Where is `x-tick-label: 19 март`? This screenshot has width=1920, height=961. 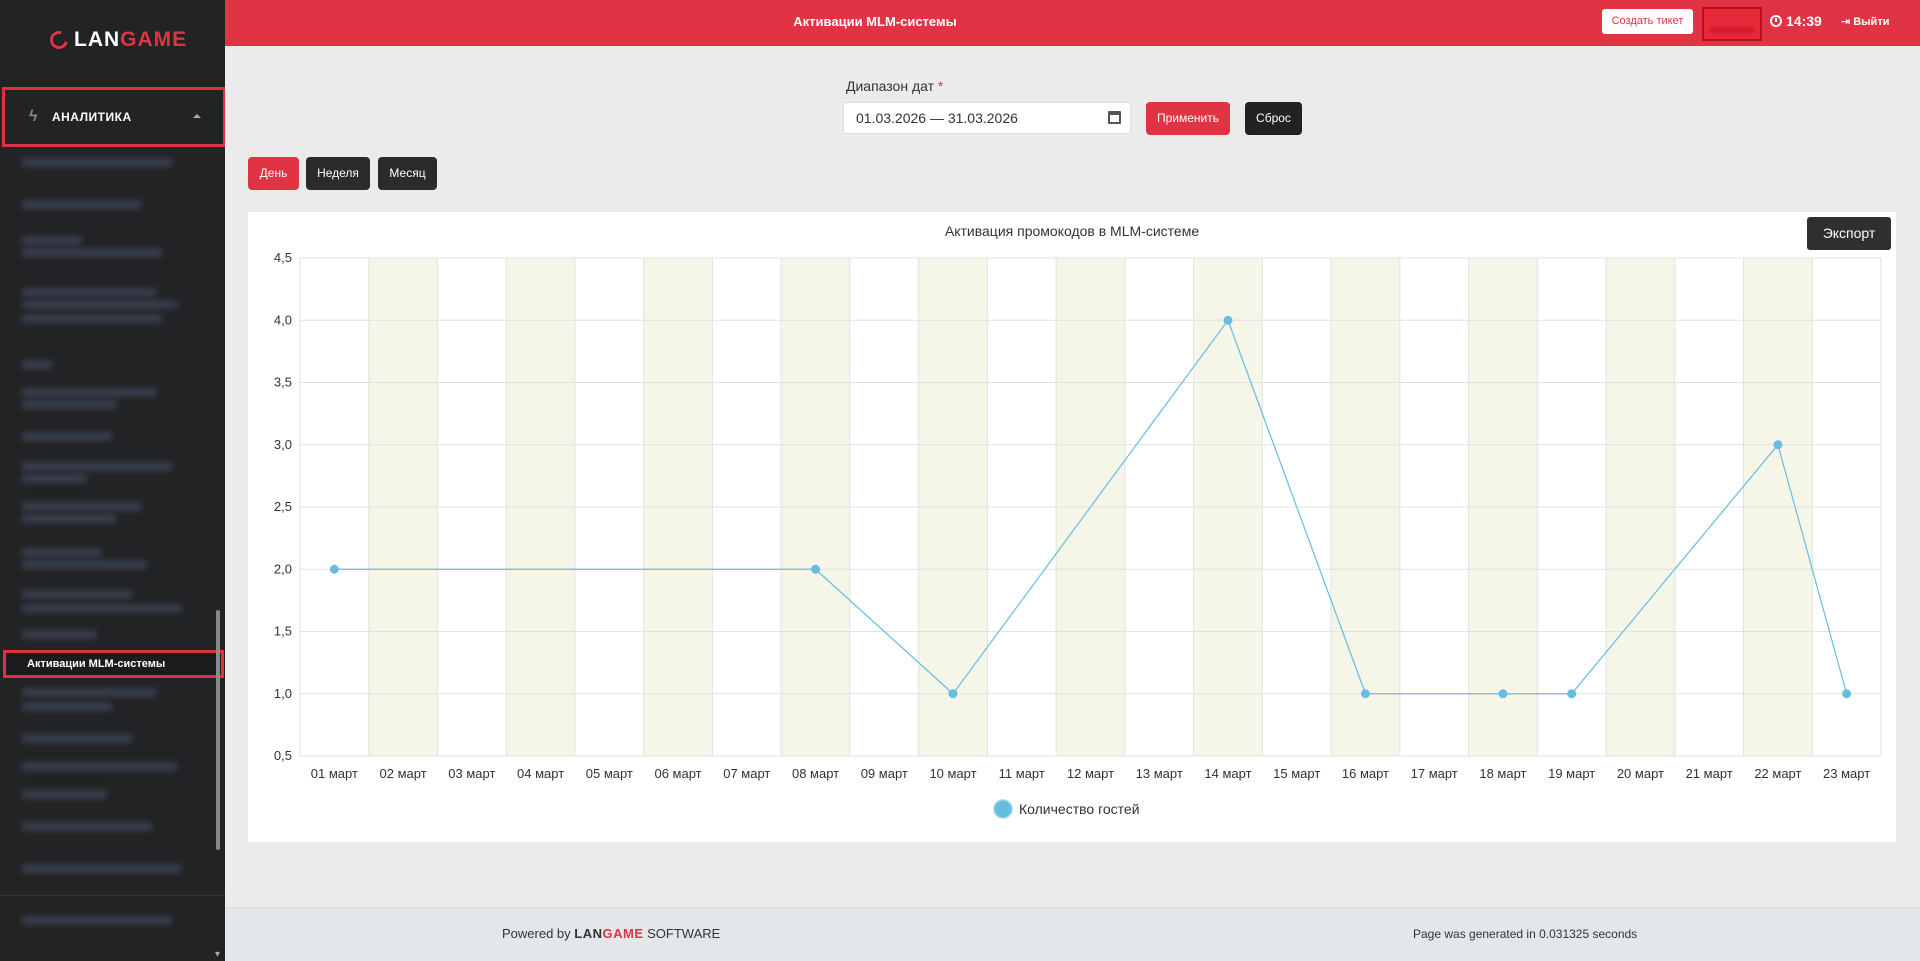
x-tick-label: 19 март is located at coordinates (1571, 773).